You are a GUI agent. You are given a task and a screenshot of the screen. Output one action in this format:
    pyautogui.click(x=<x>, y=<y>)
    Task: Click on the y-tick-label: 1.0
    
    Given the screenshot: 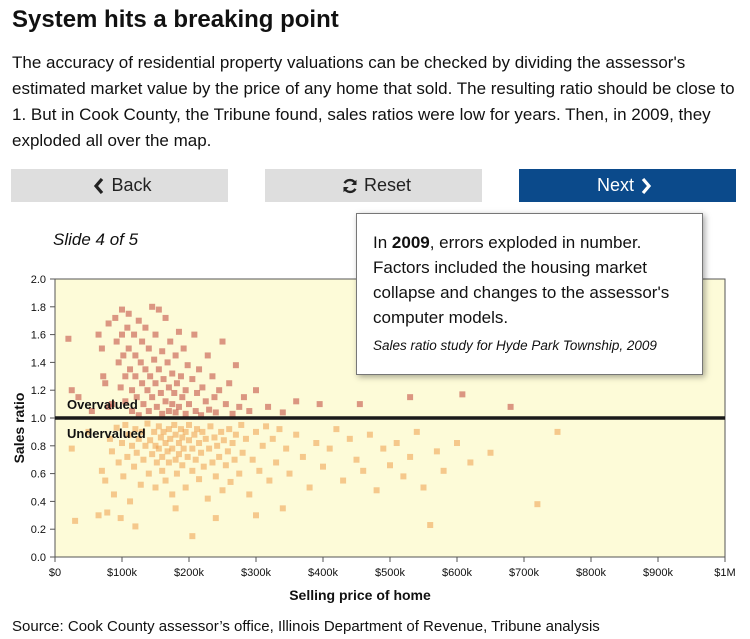 What is the action you would take?
    pyautogui.click(x=38, y=419)
    